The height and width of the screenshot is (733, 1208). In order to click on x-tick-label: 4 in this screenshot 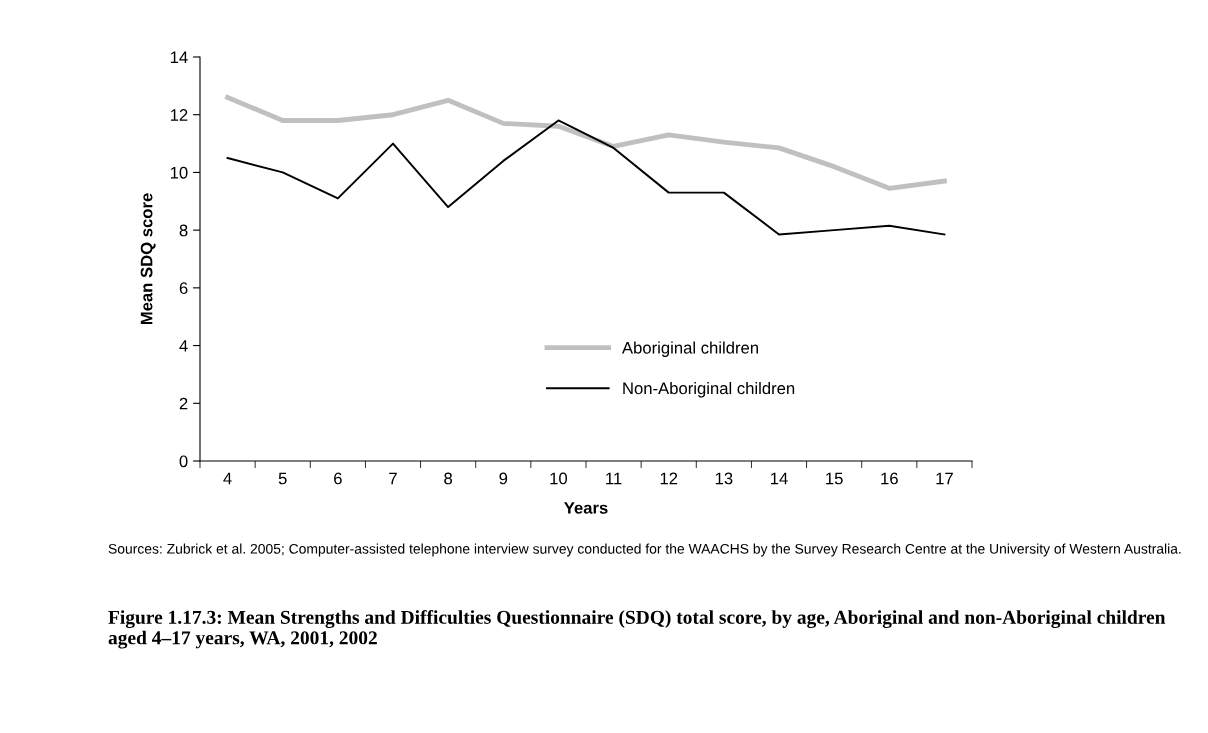, I will do `click(227, 478)`.